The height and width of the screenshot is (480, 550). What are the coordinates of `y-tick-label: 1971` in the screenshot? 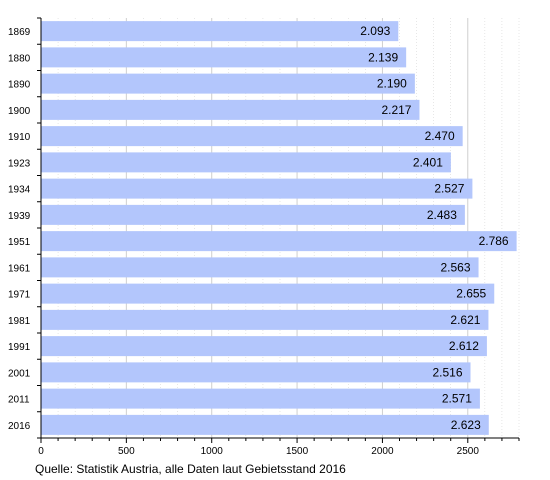 It's located at (19, 295).